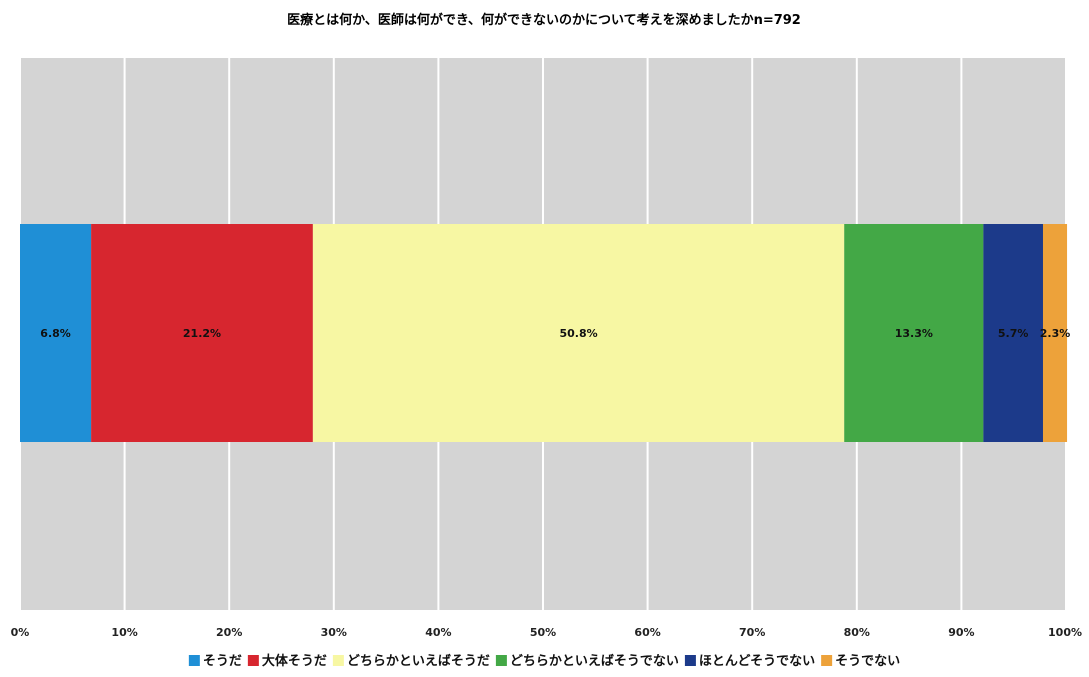 This screenshot has width=1089, height=677. Describe the element at coordinates (961, 632) in the screenshot. I see `x-tick-label: 90%` at that location.